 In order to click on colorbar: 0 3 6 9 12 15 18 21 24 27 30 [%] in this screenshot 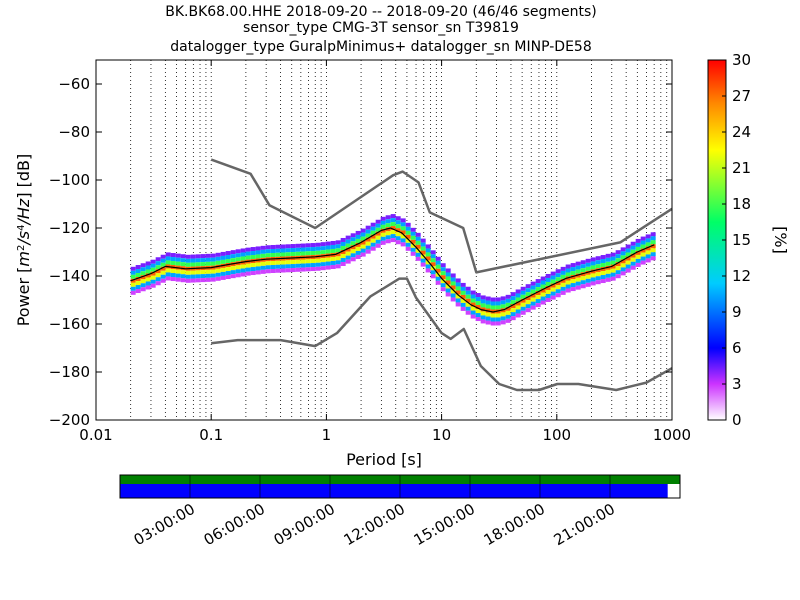, I will do `click(748, 240)`.